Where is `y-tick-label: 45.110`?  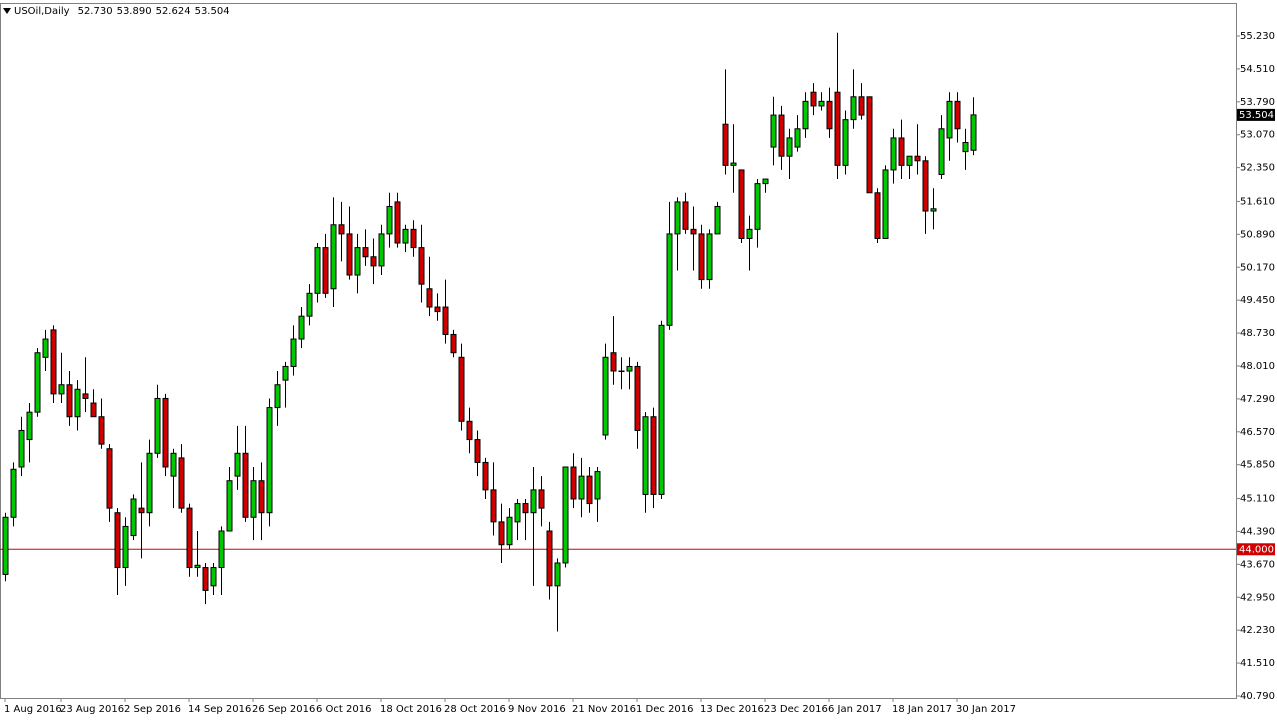 y-tick-label: 45.110 is located at coordinates (1257, 499).